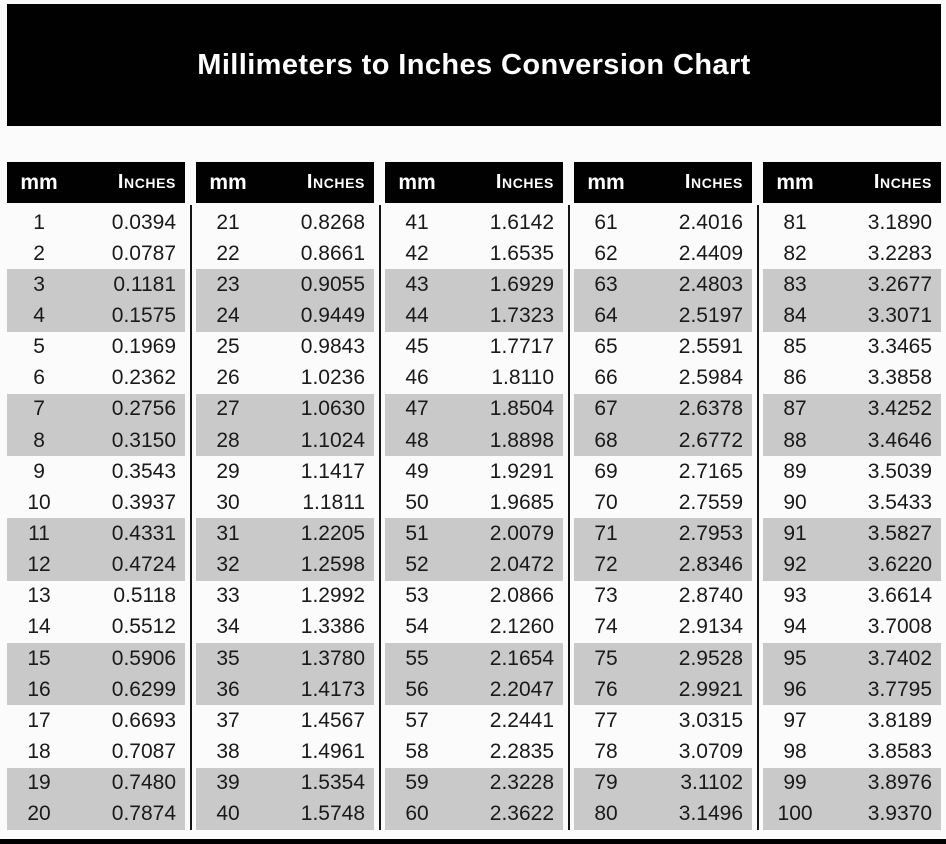 This screenshot has height=844, width=946. What do you see at coordinates (332, 814) in the screenshot?
I see `inches-value: 1.5748` at bounding box center [332, 814].